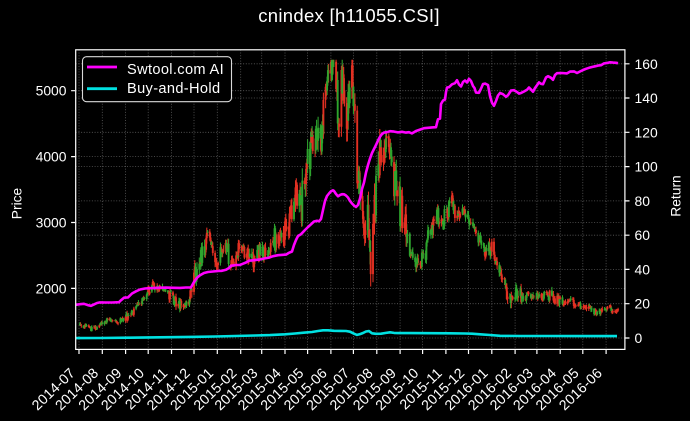 The image size is (690, 421). I want to click on svg-text: Return, so click(676, 195).